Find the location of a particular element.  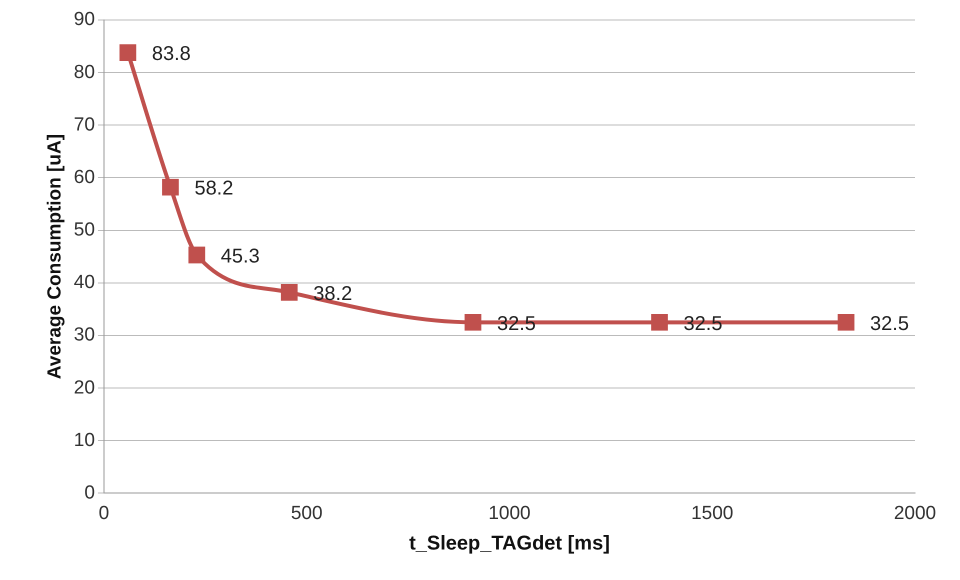

data-label: 58.2 is located at coordinates (214, 189).